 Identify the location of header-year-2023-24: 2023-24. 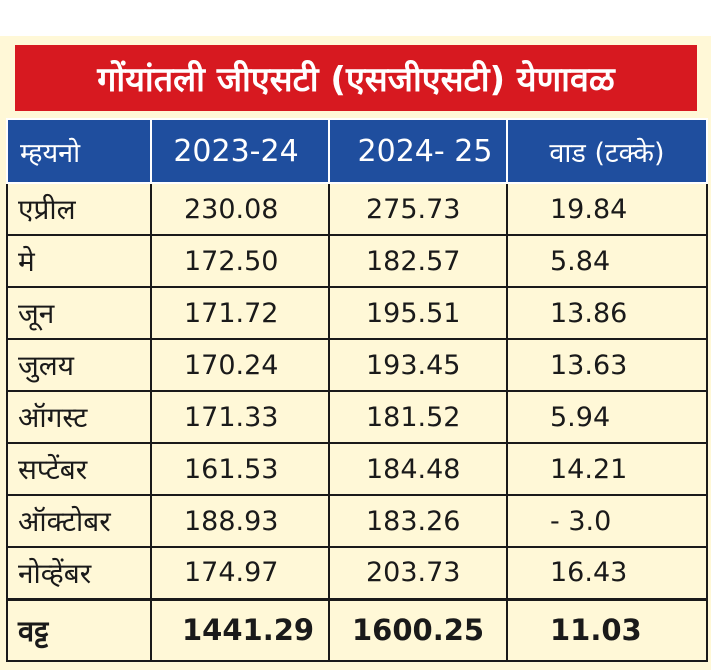
(240, 151).